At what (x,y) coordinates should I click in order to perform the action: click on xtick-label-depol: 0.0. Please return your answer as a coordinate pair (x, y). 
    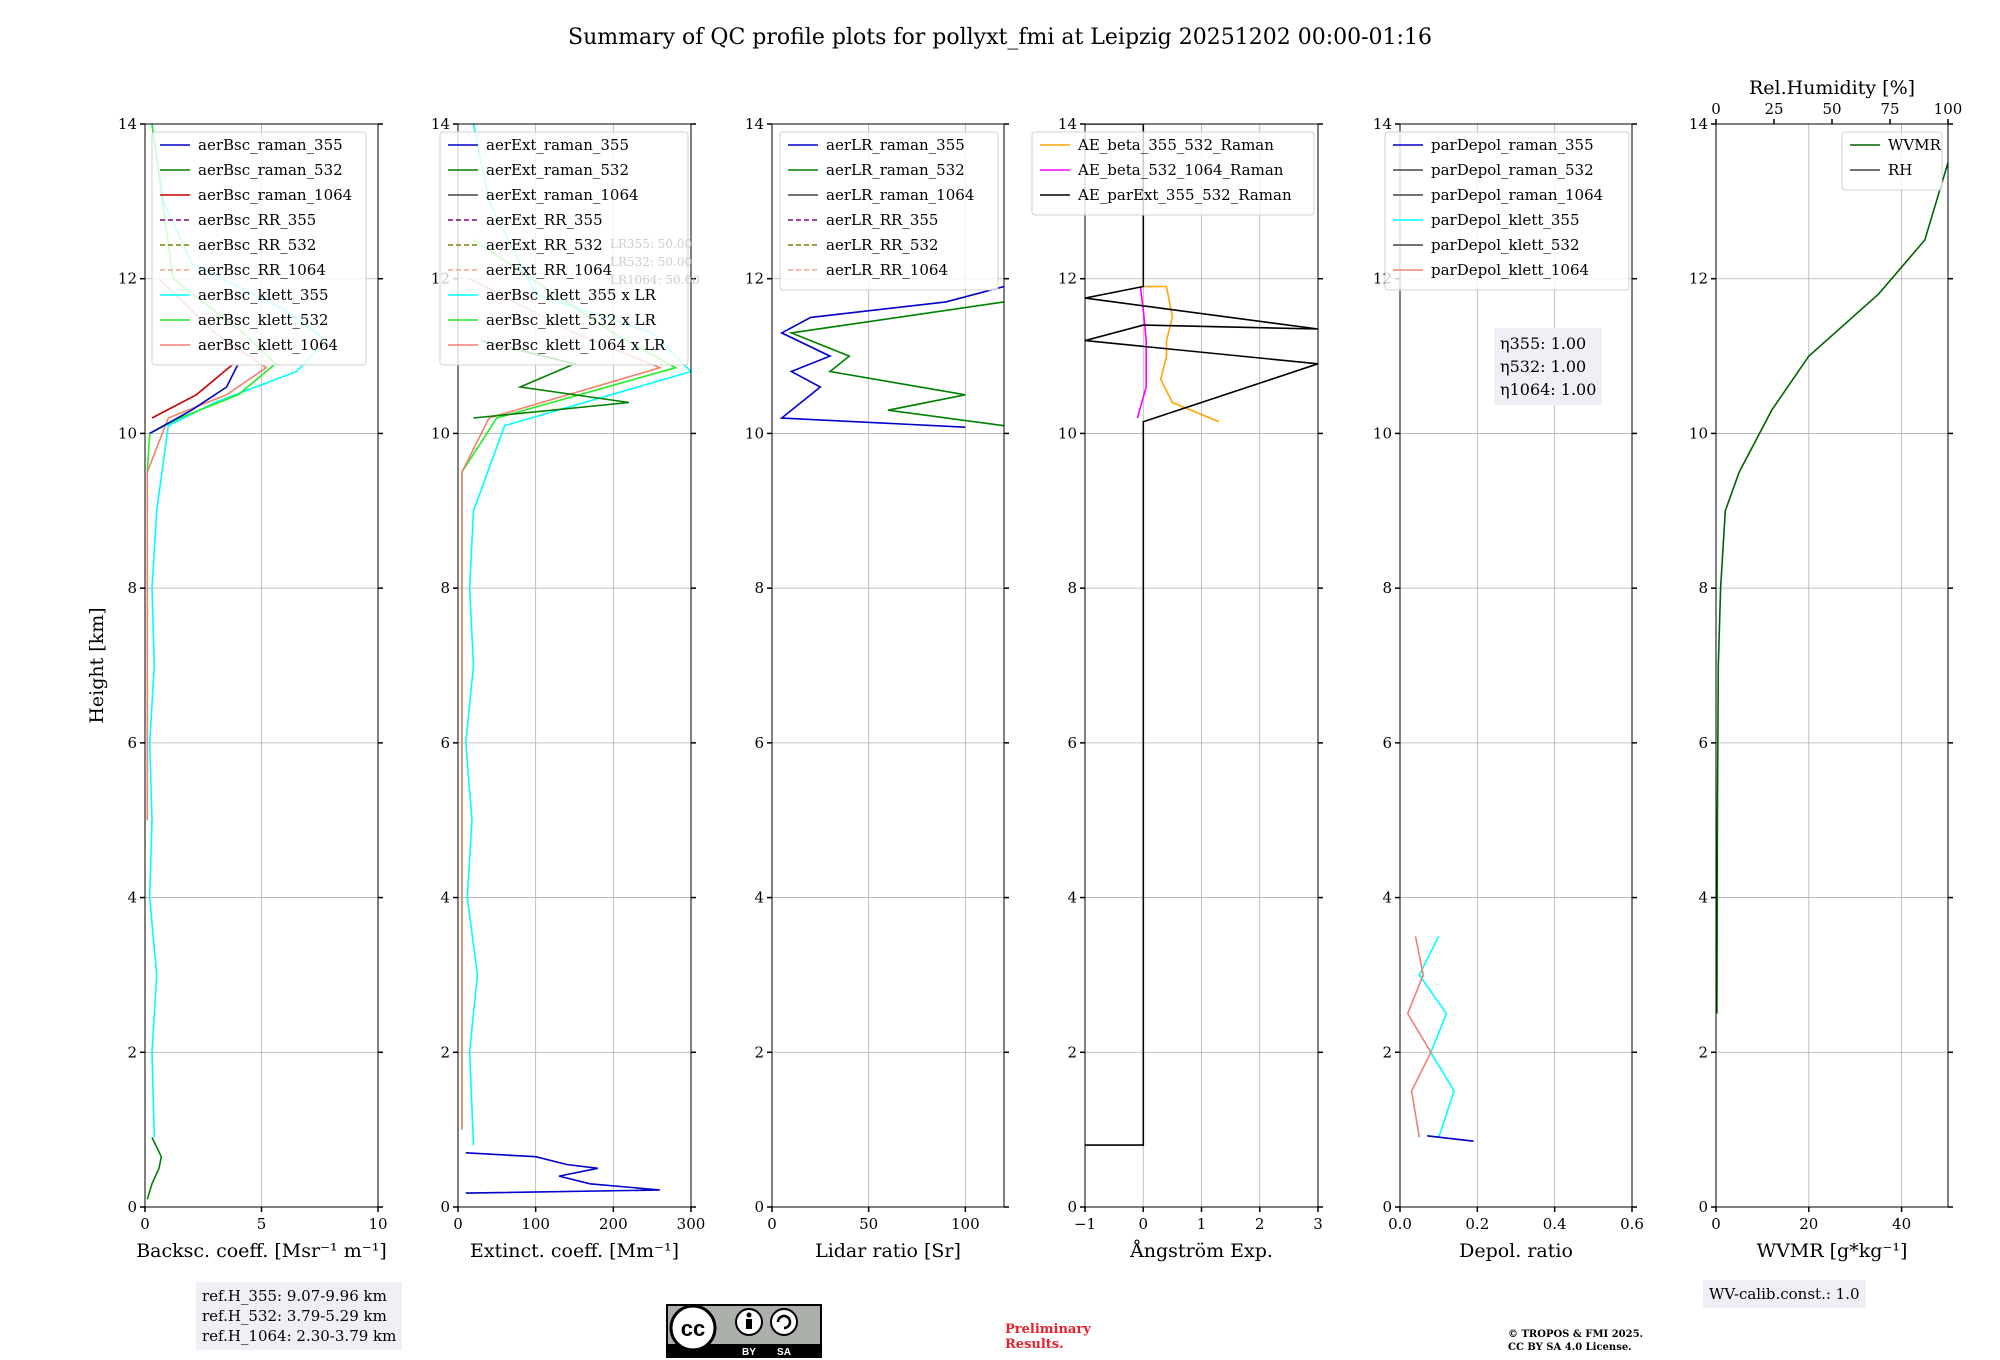
    Looking at the image, I should click on (1400, 1224).